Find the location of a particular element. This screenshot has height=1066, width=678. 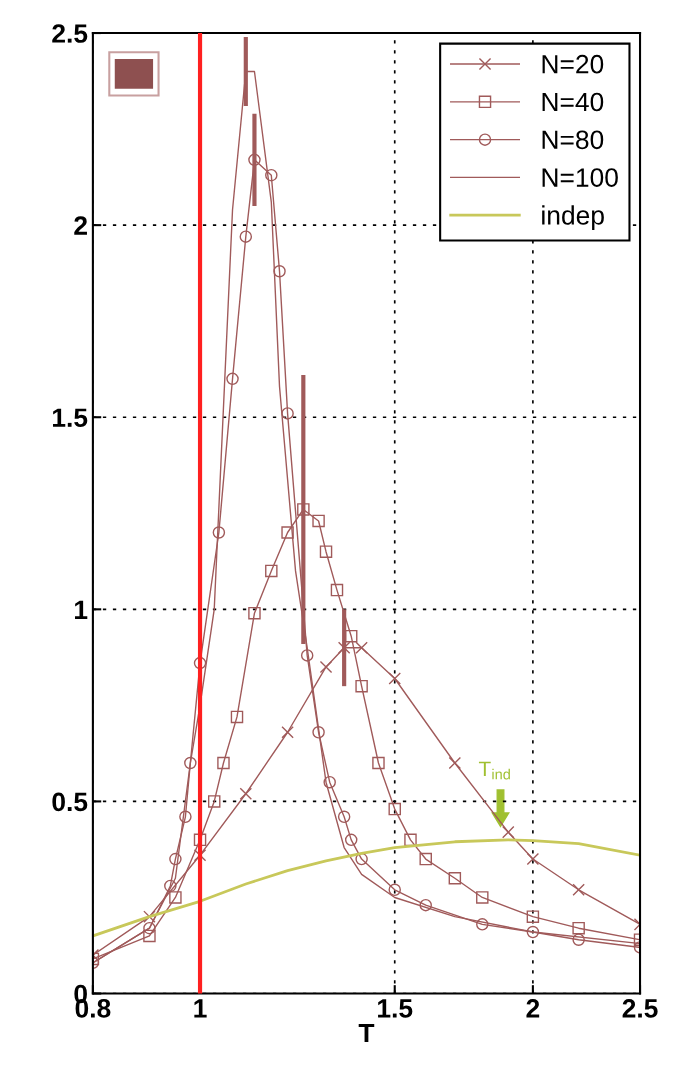

x-axis-title: T is located at coordinates (366, 1033).